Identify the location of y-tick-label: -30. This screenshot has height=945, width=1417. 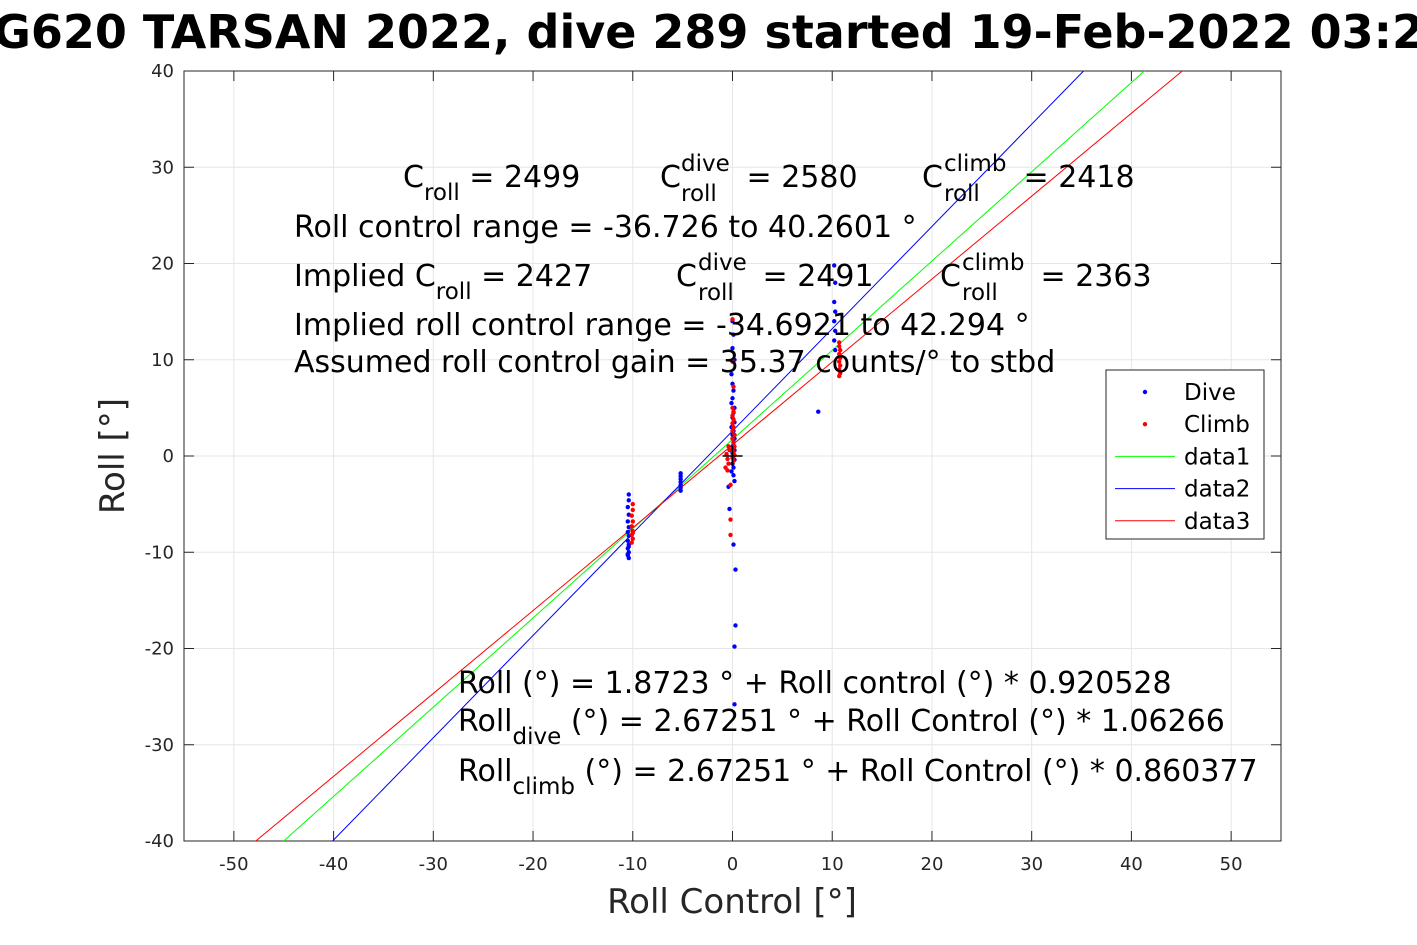
(159, 745).